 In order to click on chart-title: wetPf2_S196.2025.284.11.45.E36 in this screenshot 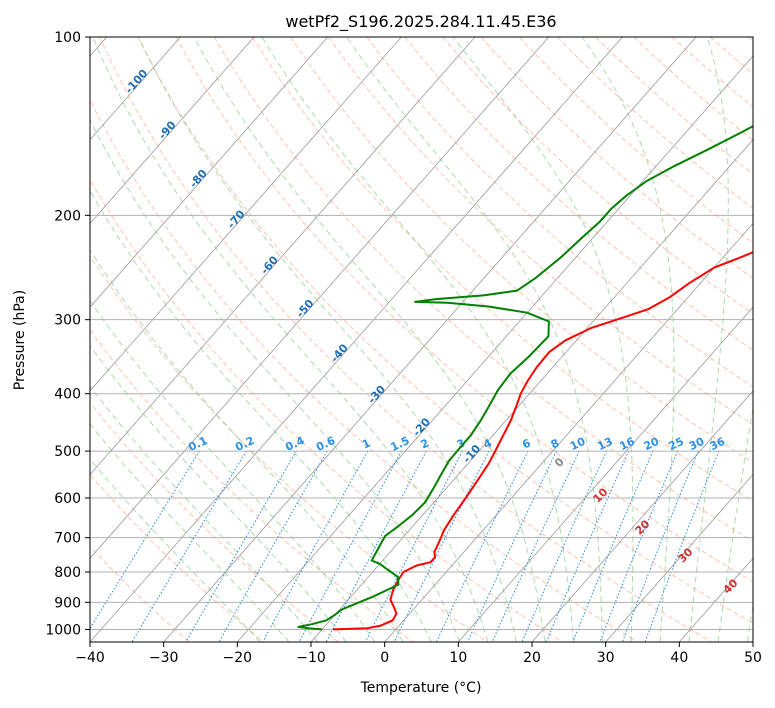, I will do `click(420, 22)`.